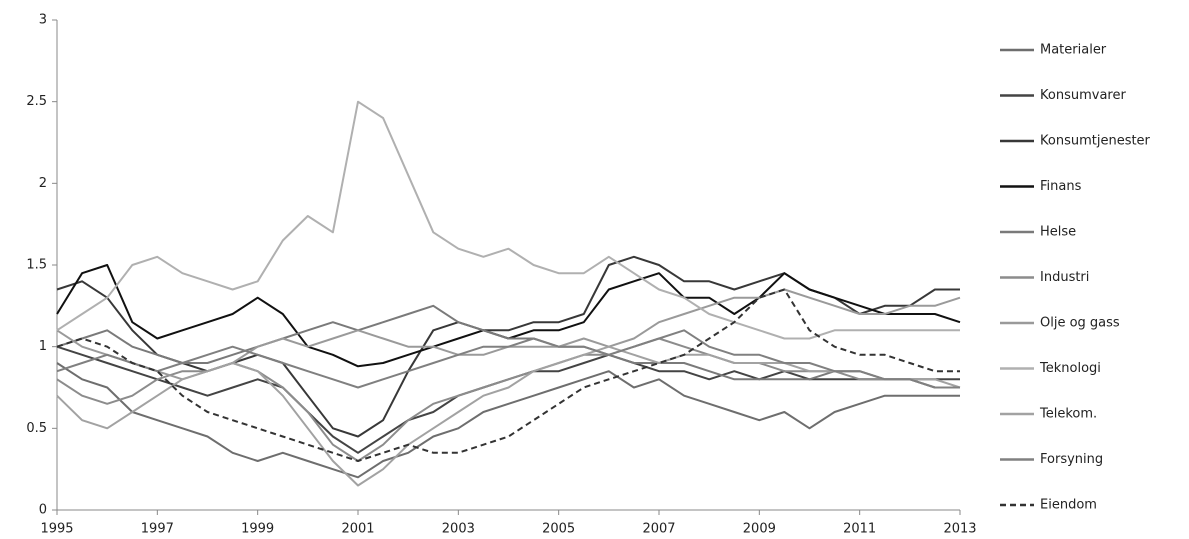  What do you see at coordinates (759, 529) in the screenshot?
I see `x-tick-label: 2009` at bounding box center [759, 529].